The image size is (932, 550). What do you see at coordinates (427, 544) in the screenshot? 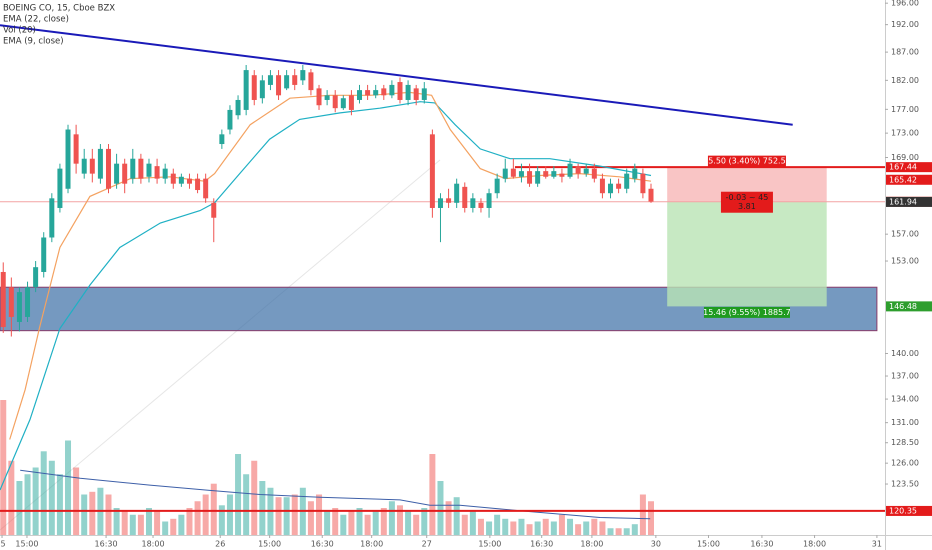
I see `x-tick-label: 27` at bounding box center [427, 544].